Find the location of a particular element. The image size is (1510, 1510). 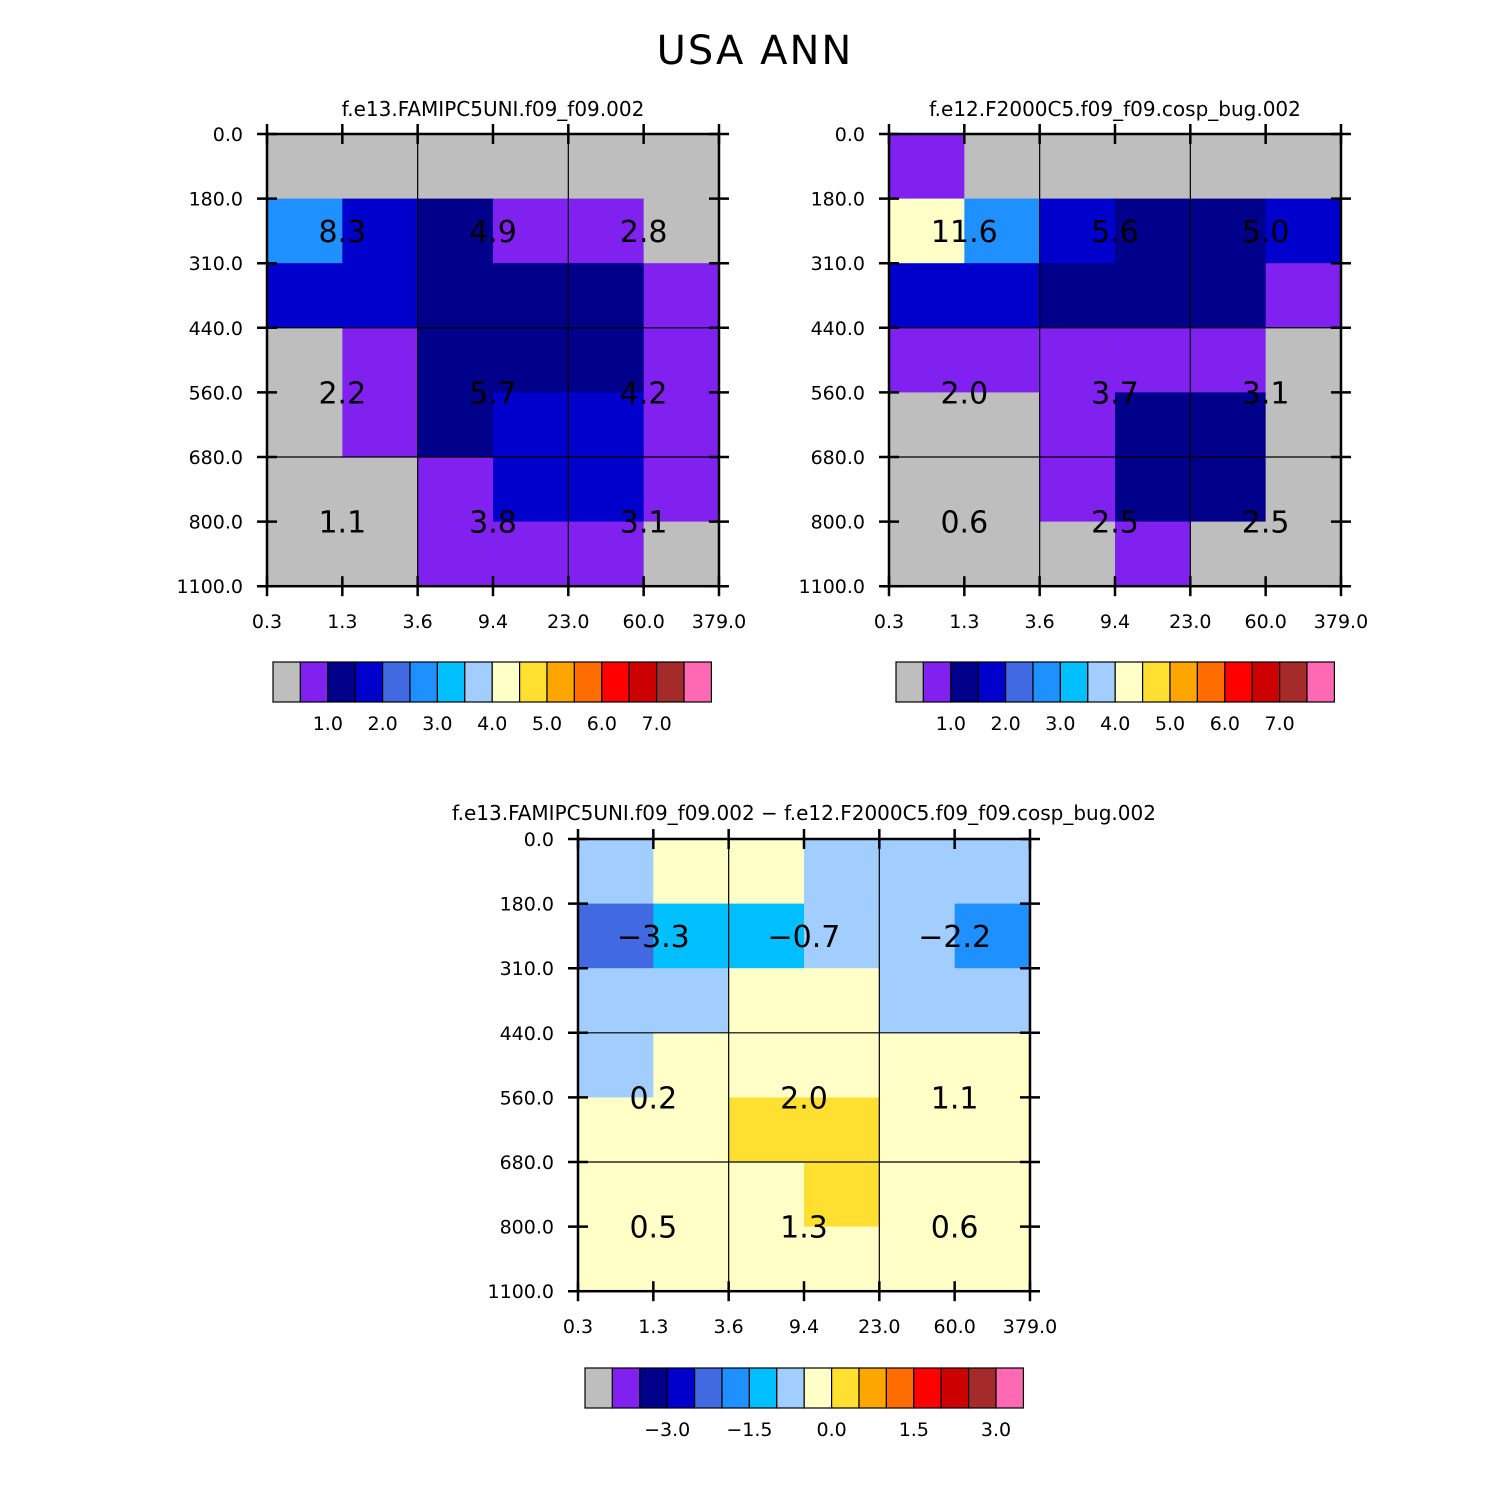

cell-value-label: 3.7 is located at coordinates (1115, 393).